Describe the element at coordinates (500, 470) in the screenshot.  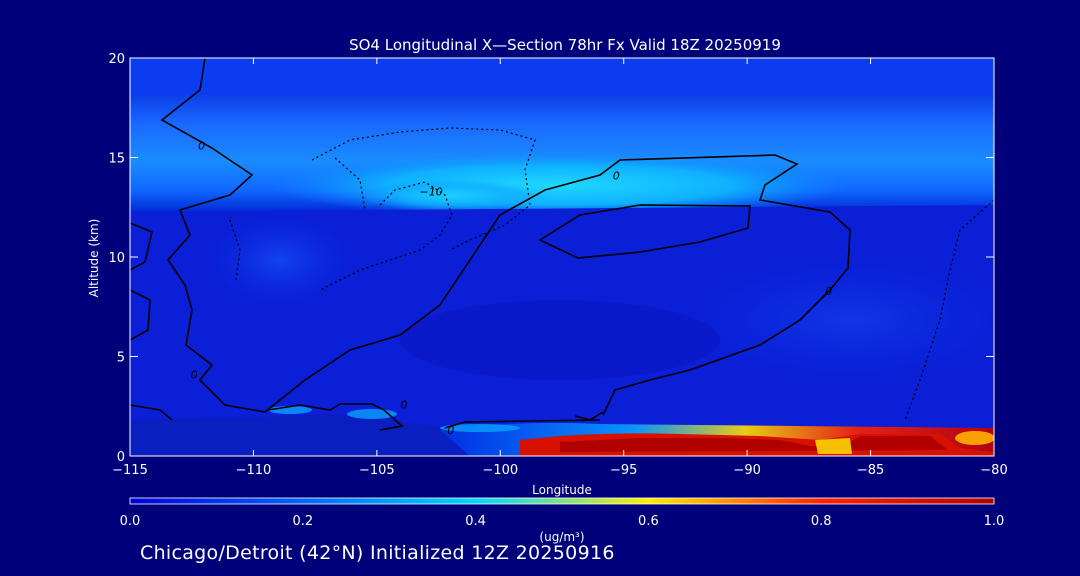
I see `x-tick-label: −100` at that location.